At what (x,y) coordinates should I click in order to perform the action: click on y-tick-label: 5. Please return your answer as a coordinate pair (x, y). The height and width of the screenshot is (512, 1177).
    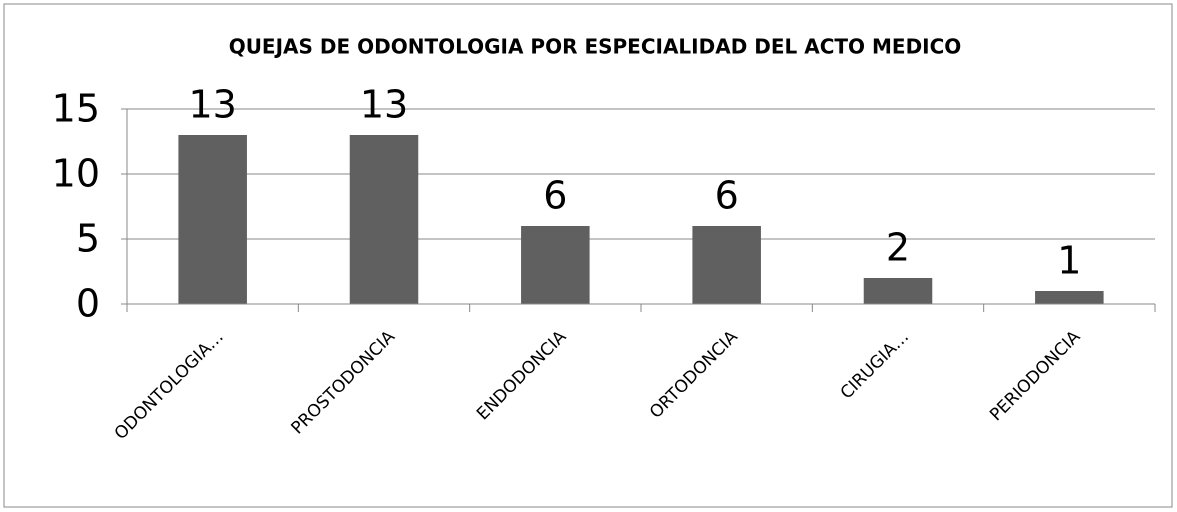
    Looking at the image, I should click on (88, 239).